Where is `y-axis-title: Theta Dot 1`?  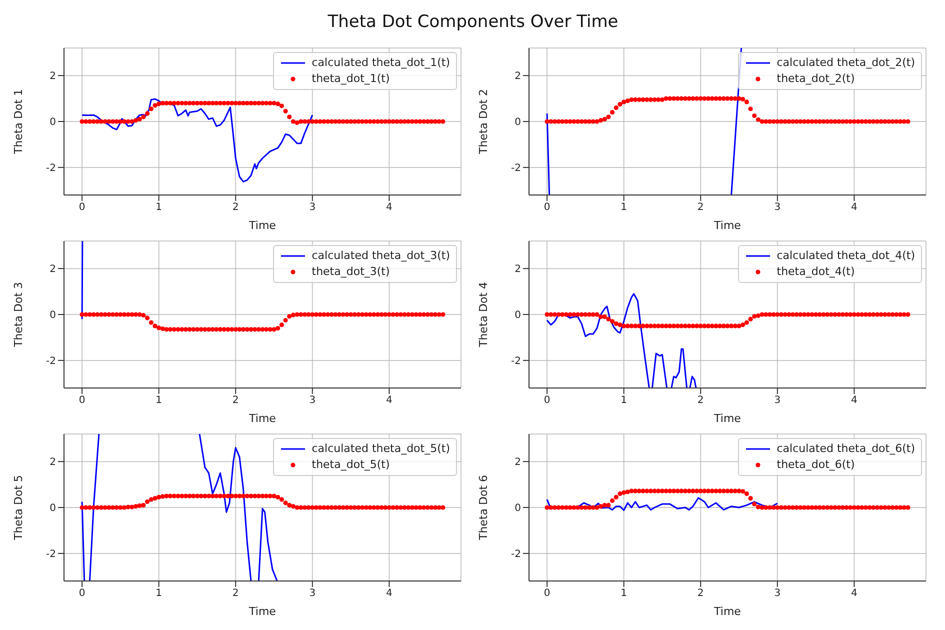
y-axis-title: Theta Dot 1 is located at coordinates (18, 122).